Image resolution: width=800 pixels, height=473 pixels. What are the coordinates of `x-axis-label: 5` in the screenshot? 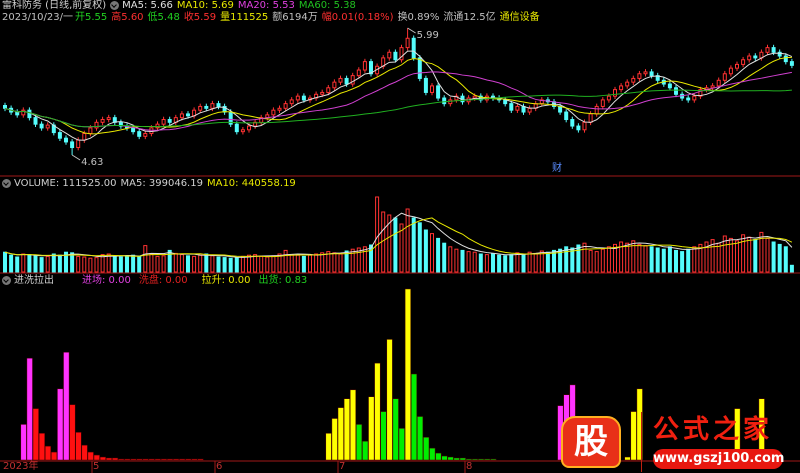 It's located at (96, 466).